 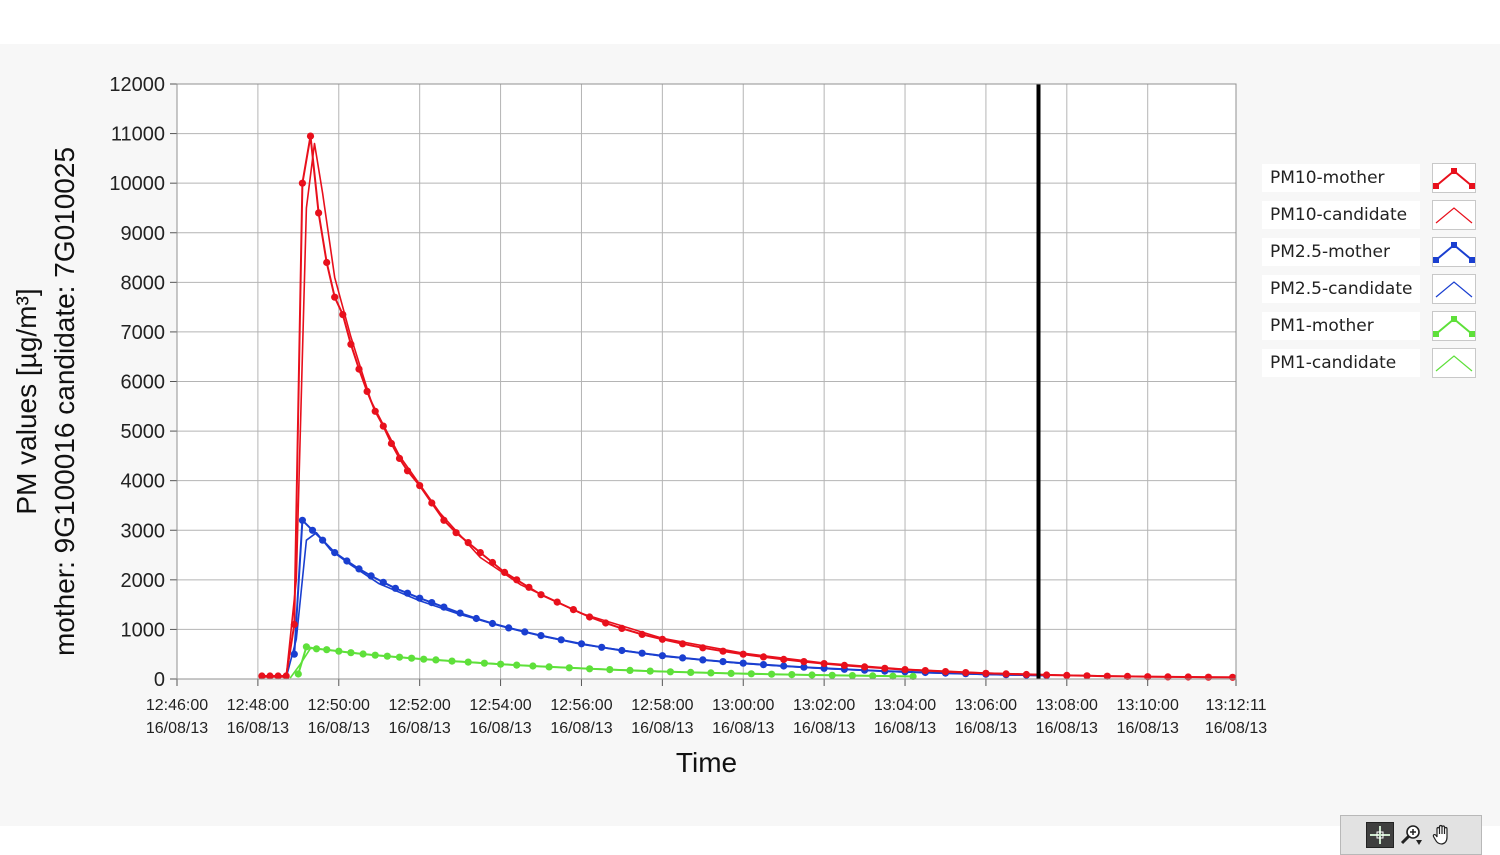 I want to click on y-tick-label: 4000, so click(x=143, y=482).